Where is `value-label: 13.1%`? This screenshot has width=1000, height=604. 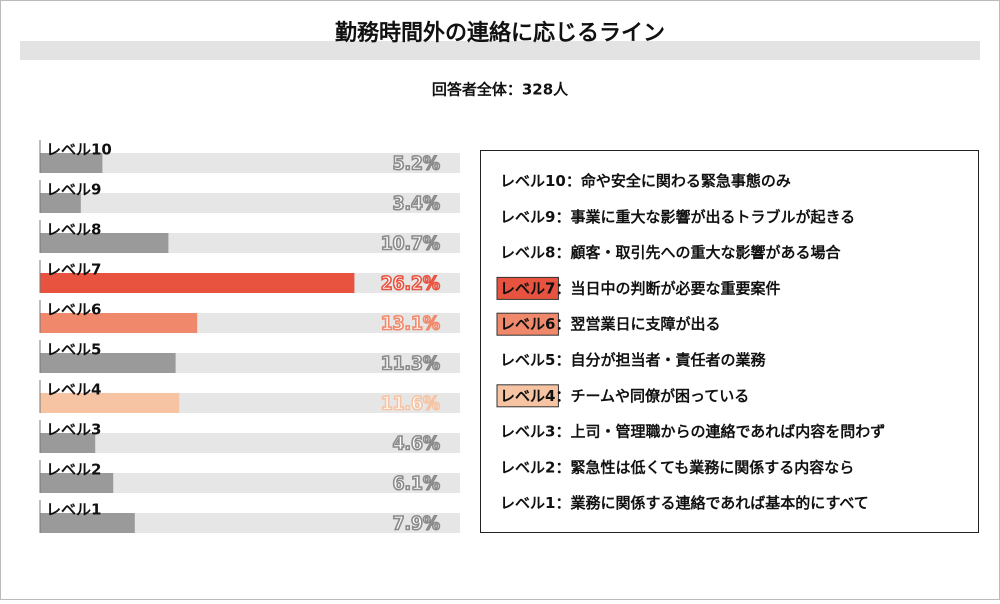 value-label: 13.1% is located at coordinates (410, 324).